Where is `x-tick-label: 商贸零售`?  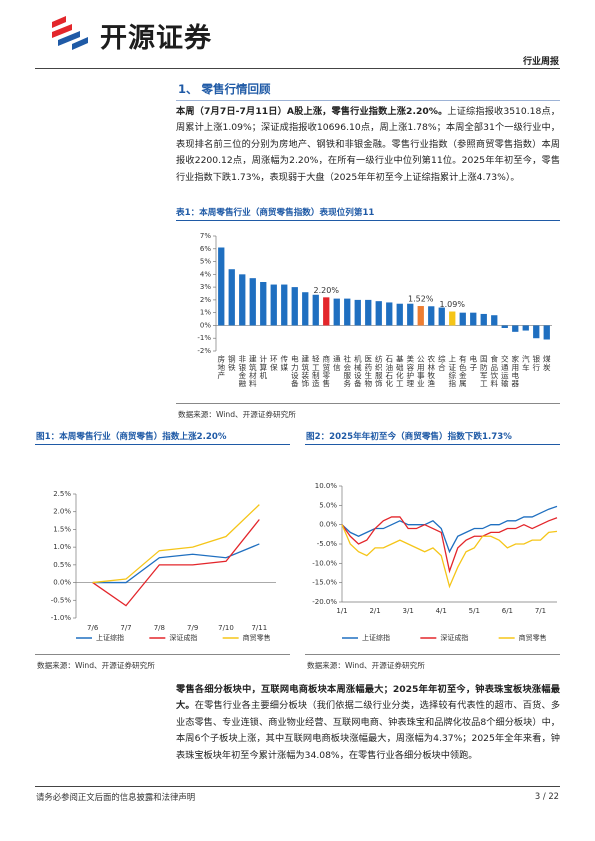 x-tick-label: 商贸零售 is located at coordinates (326, 371).